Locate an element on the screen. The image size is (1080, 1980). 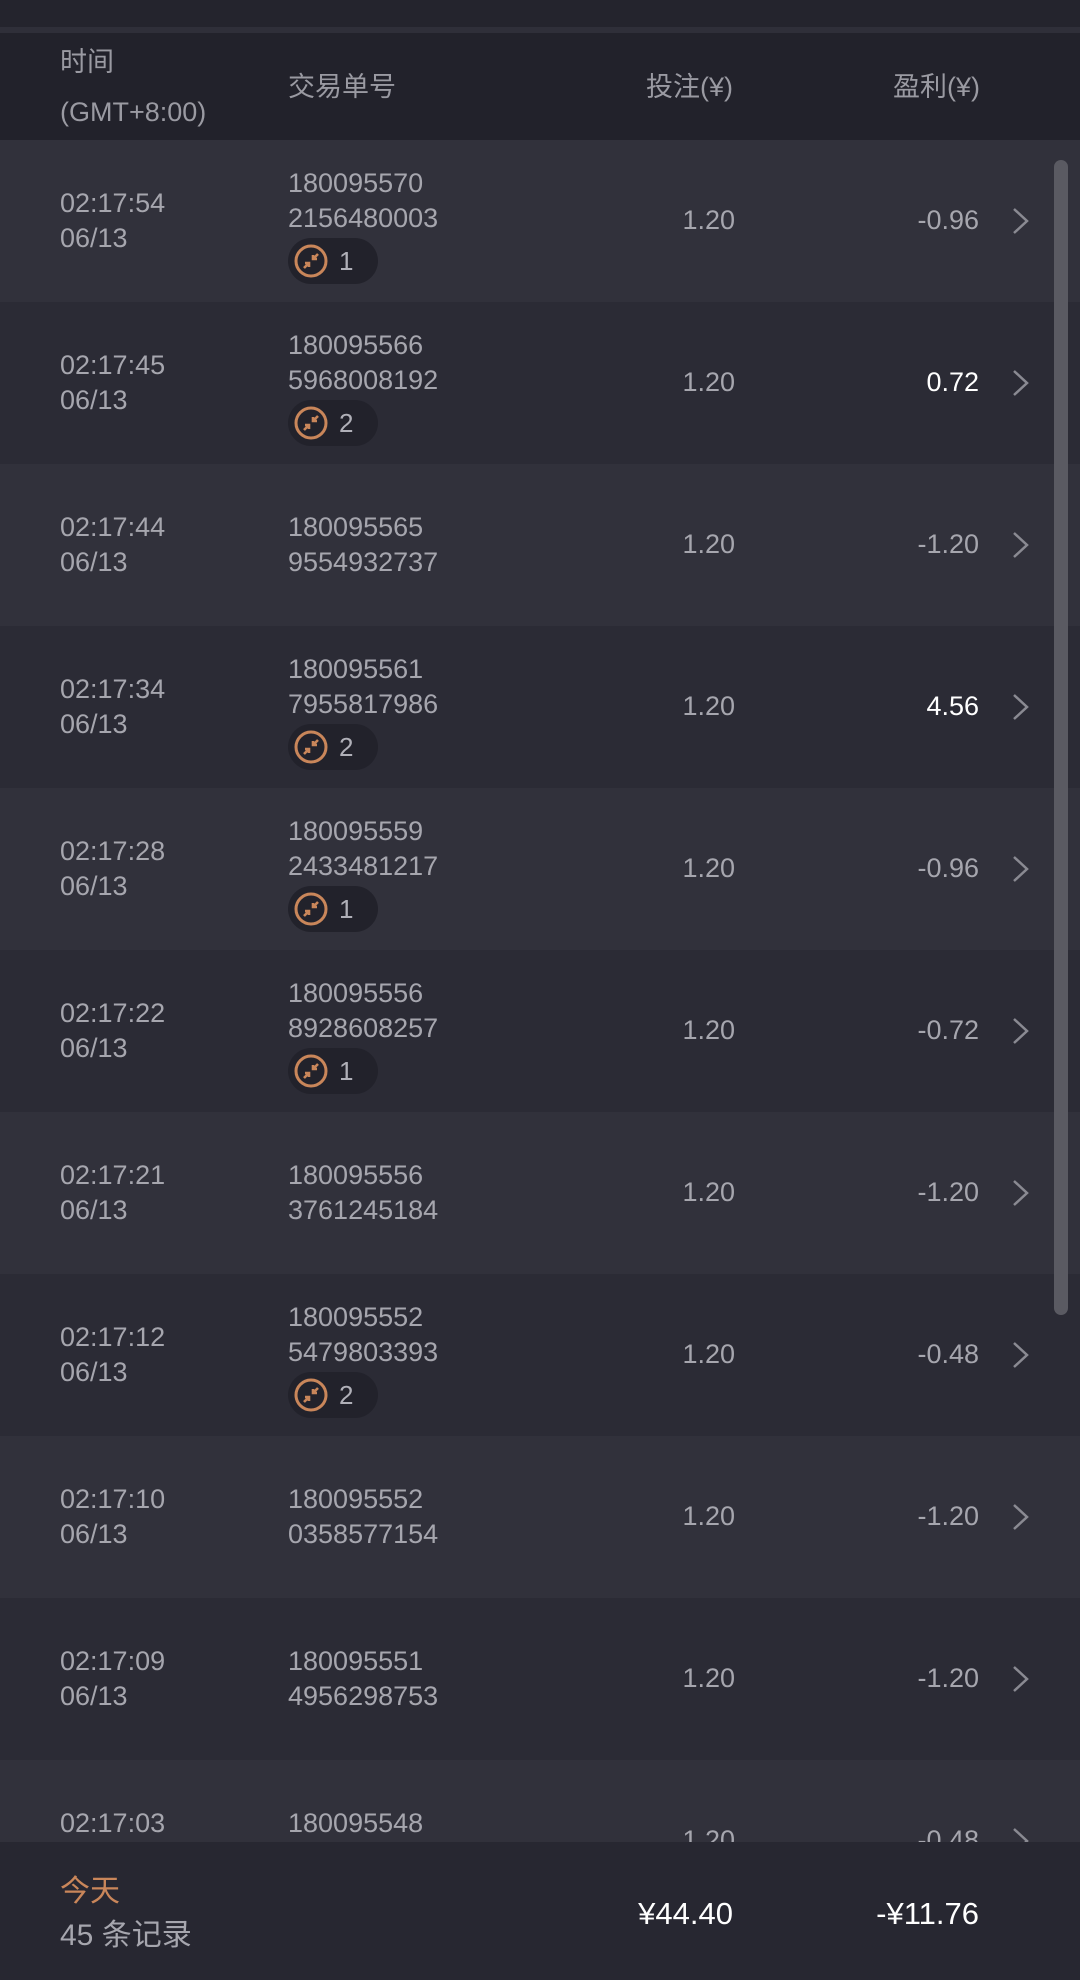
row-time: 02:17:12 06/13 is located at coordinates (112, 1355).